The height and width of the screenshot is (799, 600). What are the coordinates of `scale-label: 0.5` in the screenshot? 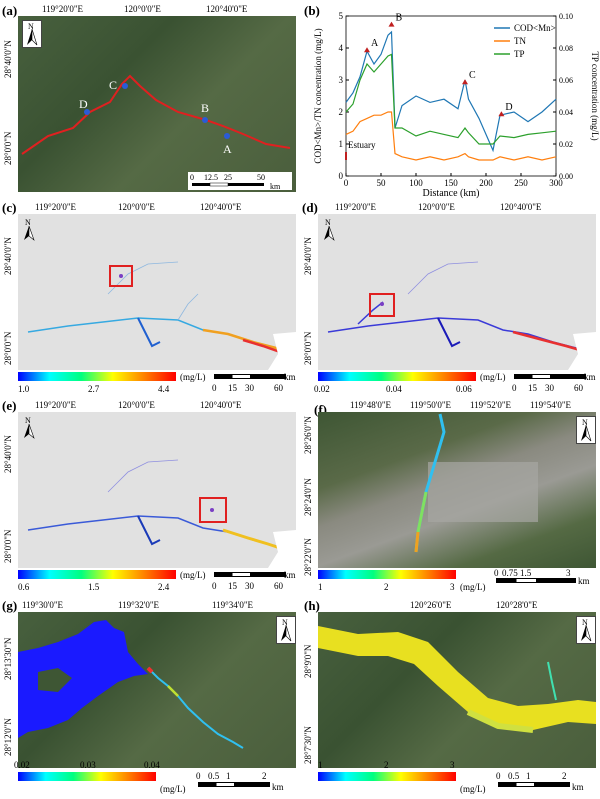 It's located at (514, 776).